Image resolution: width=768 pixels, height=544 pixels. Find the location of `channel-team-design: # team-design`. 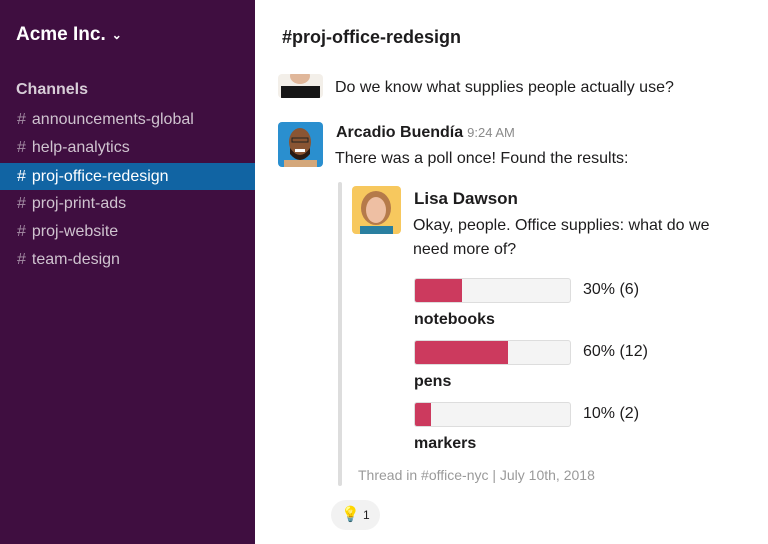

channel-team-design: # team-design is located at coordinates (127, 259).